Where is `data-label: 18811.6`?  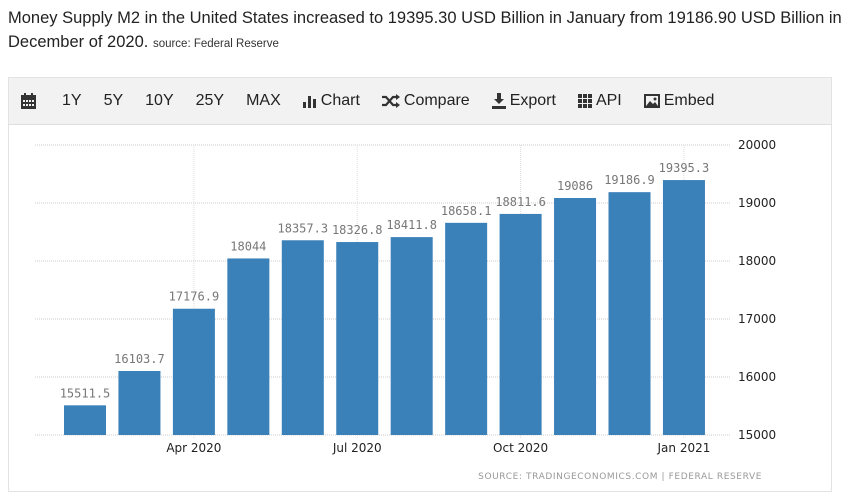 data-label: 18811.6 is located at coordinates (520, 202).